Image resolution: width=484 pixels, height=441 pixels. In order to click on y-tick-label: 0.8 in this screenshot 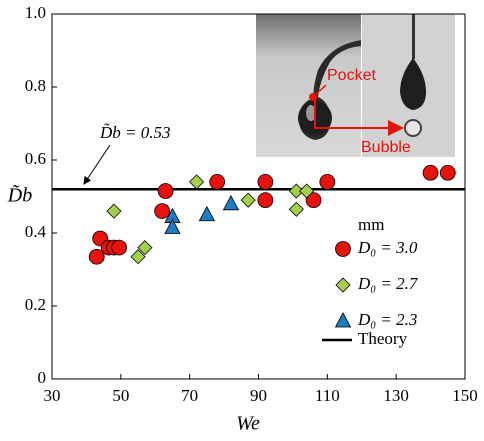, I will do `click(35, 85)`.